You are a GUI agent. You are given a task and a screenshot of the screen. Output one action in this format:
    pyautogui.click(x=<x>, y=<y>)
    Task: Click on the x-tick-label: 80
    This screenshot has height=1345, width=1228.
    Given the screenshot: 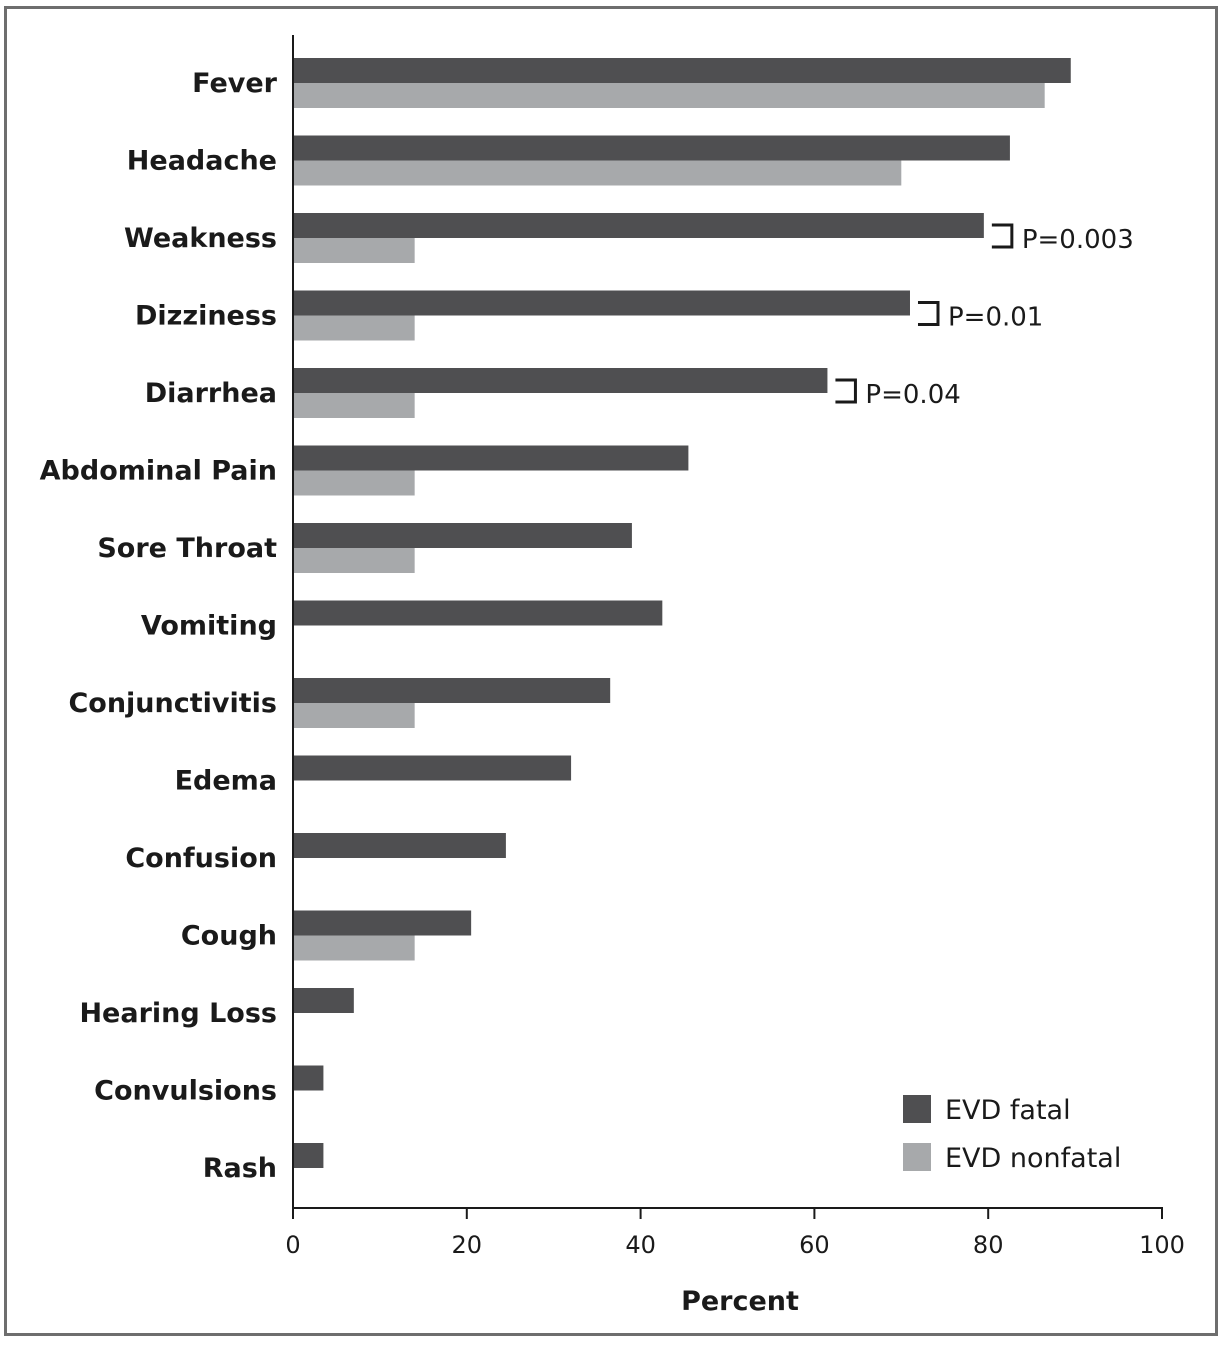 What is the action you would take?
    pyautogui.click(x=988, y=1245)
    